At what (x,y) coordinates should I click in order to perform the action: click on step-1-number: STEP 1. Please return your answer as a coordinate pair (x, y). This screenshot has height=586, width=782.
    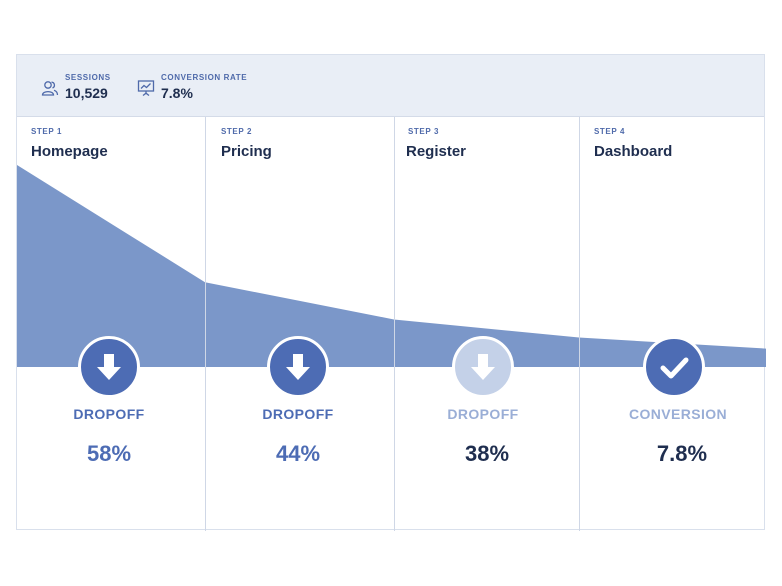
    Looking at the image, I should click on (47, 131).